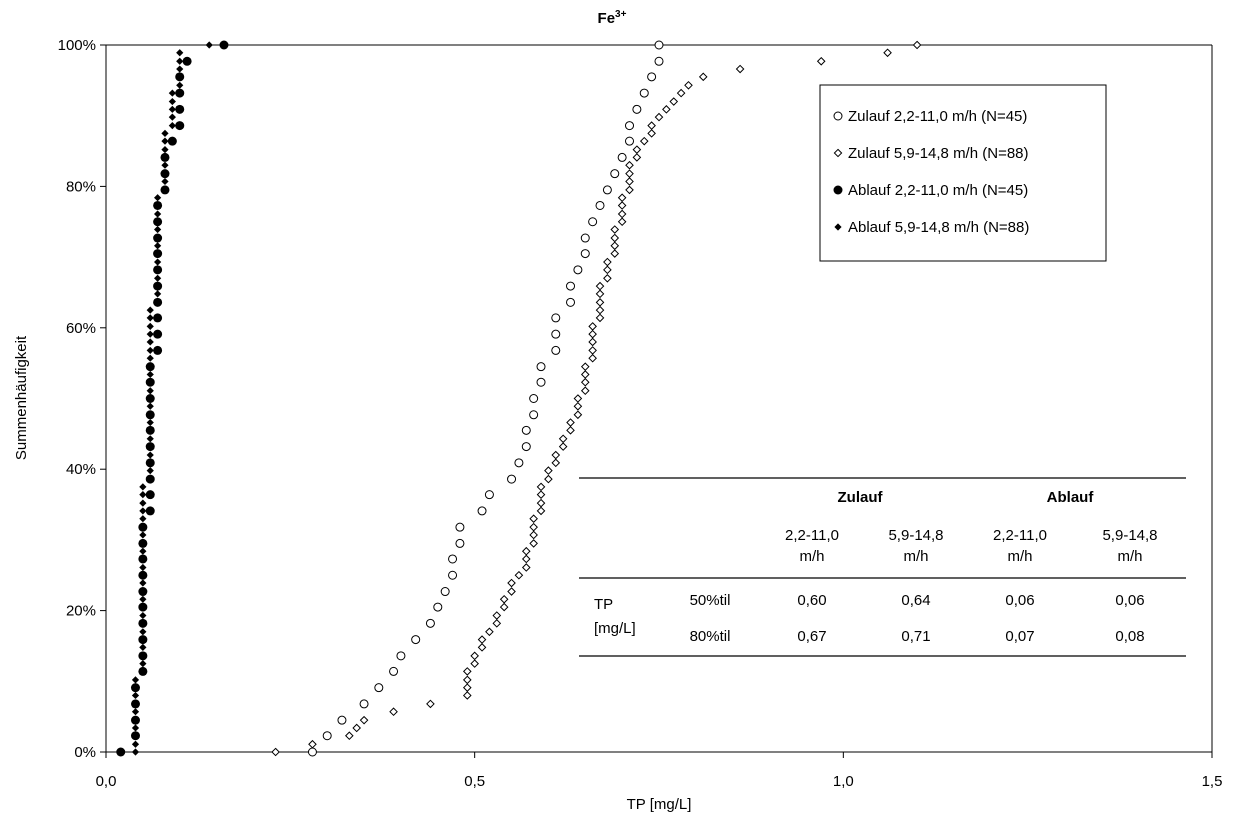  I want to click on legend-marker, so click(838, 190).